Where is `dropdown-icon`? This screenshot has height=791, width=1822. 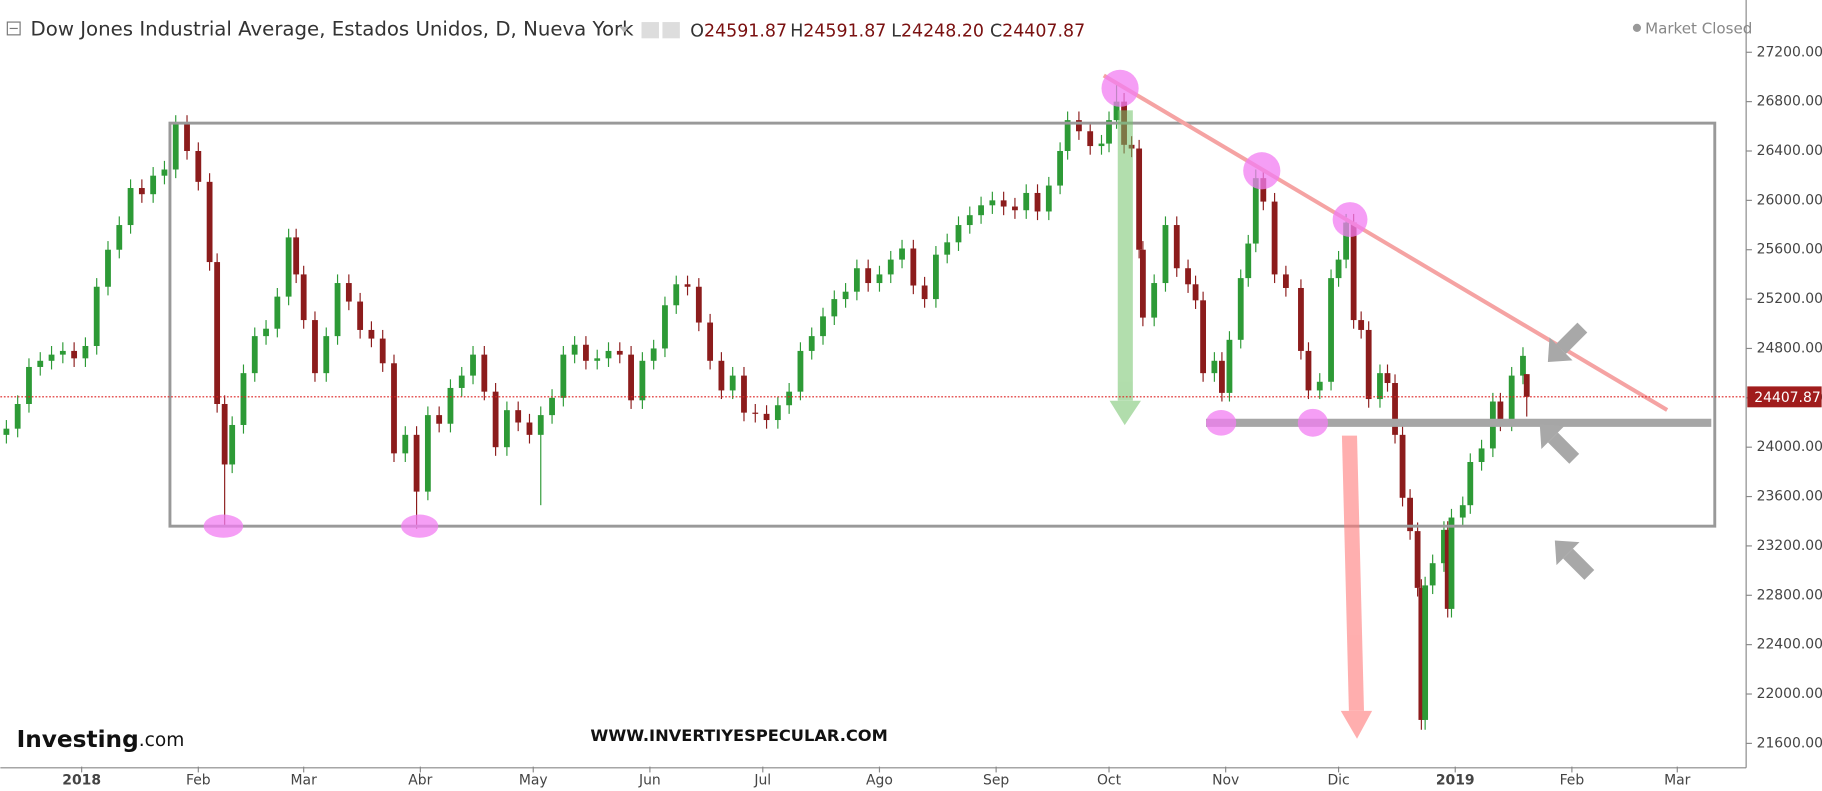
dropdown-icon is located at coordinates (624, 29).